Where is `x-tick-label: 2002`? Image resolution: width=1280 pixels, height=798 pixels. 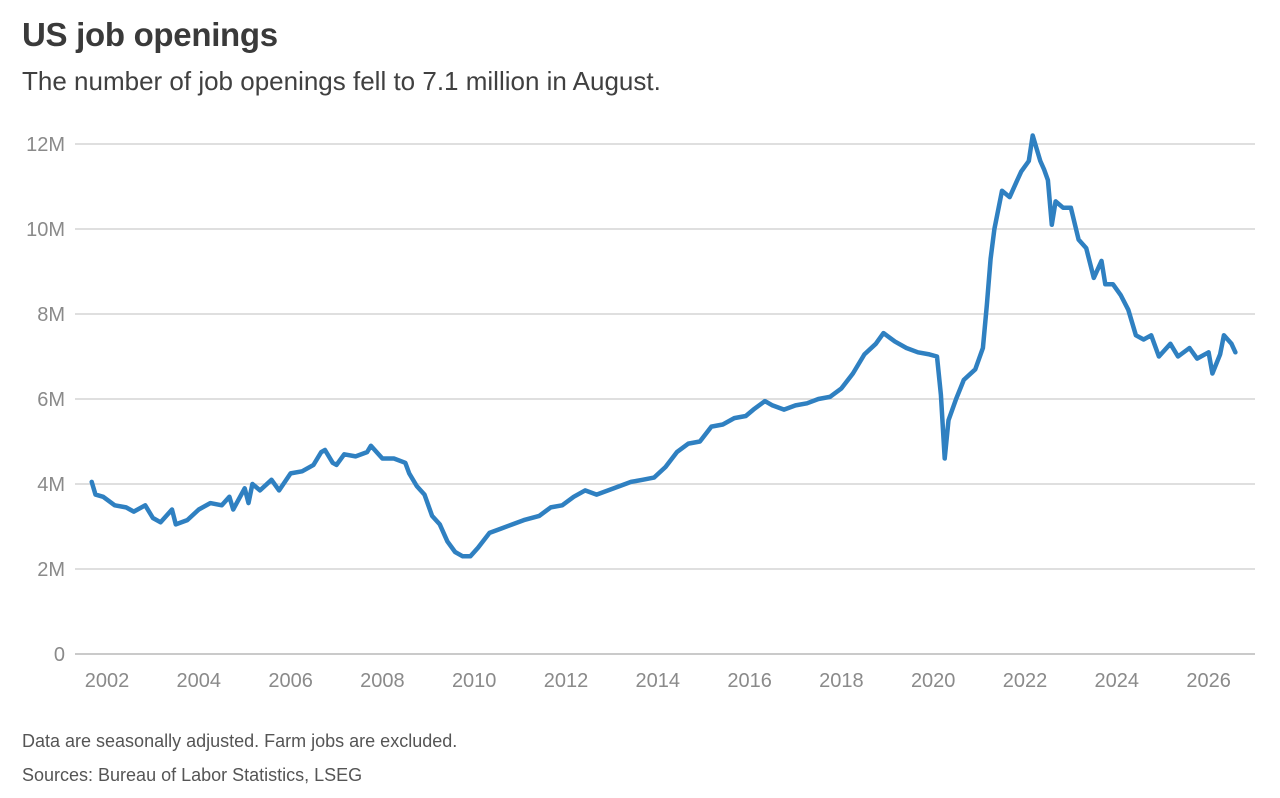
x-tick-label: 2002 is located at coordinates (107, 681).